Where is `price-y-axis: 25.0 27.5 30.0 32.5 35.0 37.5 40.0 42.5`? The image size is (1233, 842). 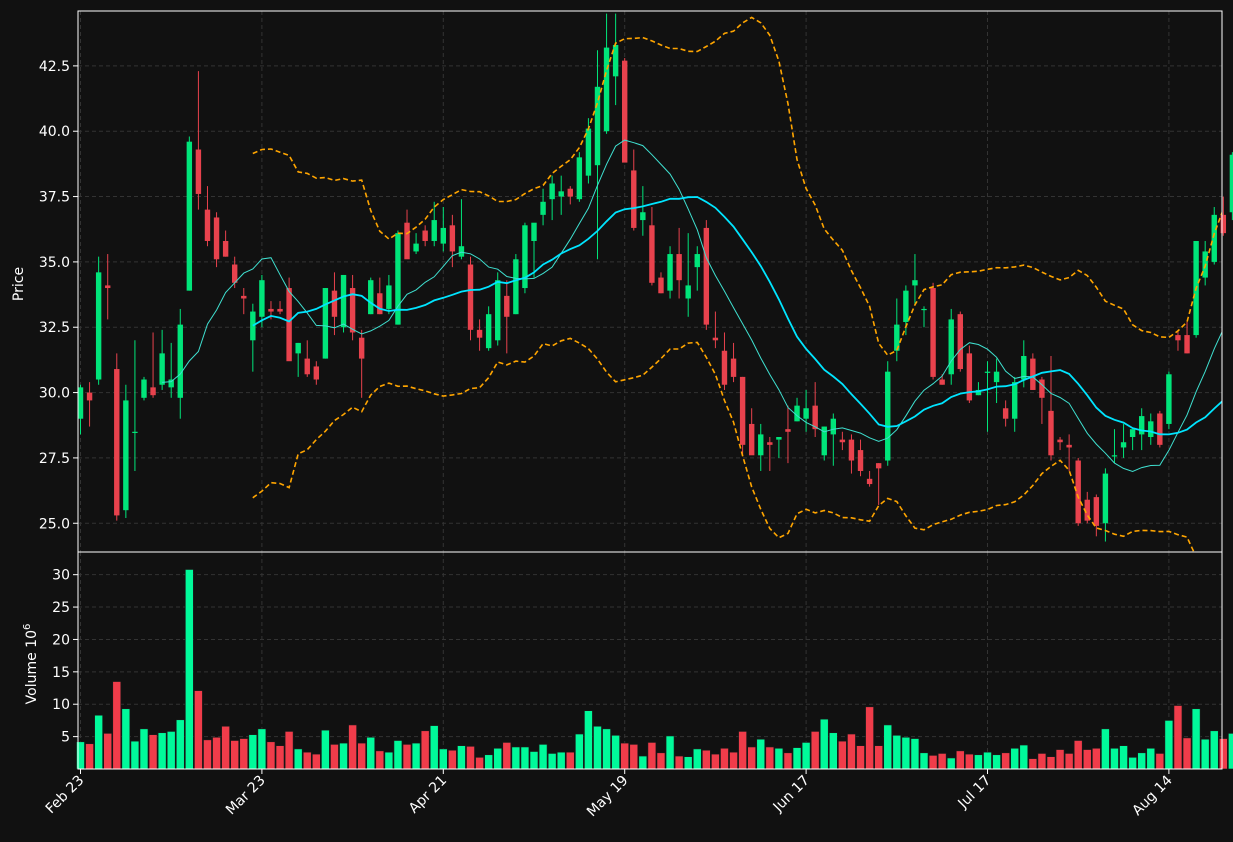
price-y-axis: 25.0 27.5 30.0 32.5 35.0 37.5 40.0 42.5 is located at coordinates (58, 295).